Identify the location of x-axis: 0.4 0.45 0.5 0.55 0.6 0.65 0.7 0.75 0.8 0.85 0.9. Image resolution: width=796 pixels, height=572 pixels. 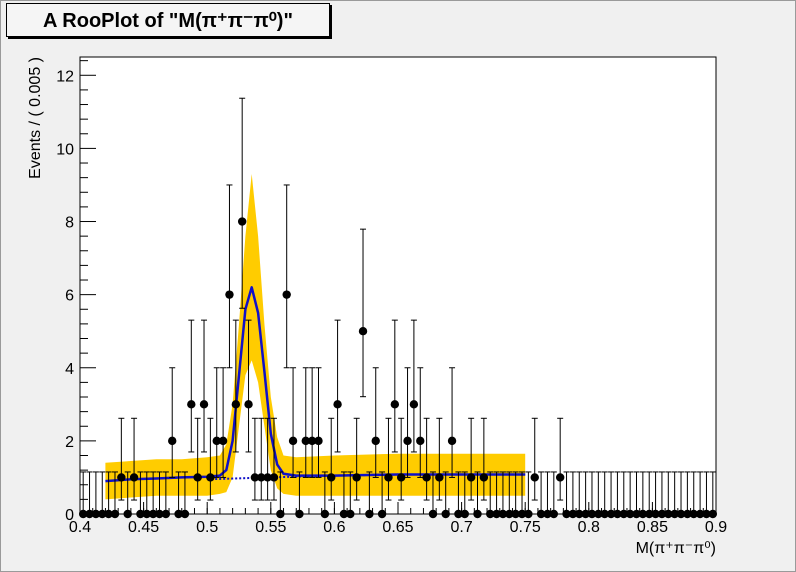
(398, 519).